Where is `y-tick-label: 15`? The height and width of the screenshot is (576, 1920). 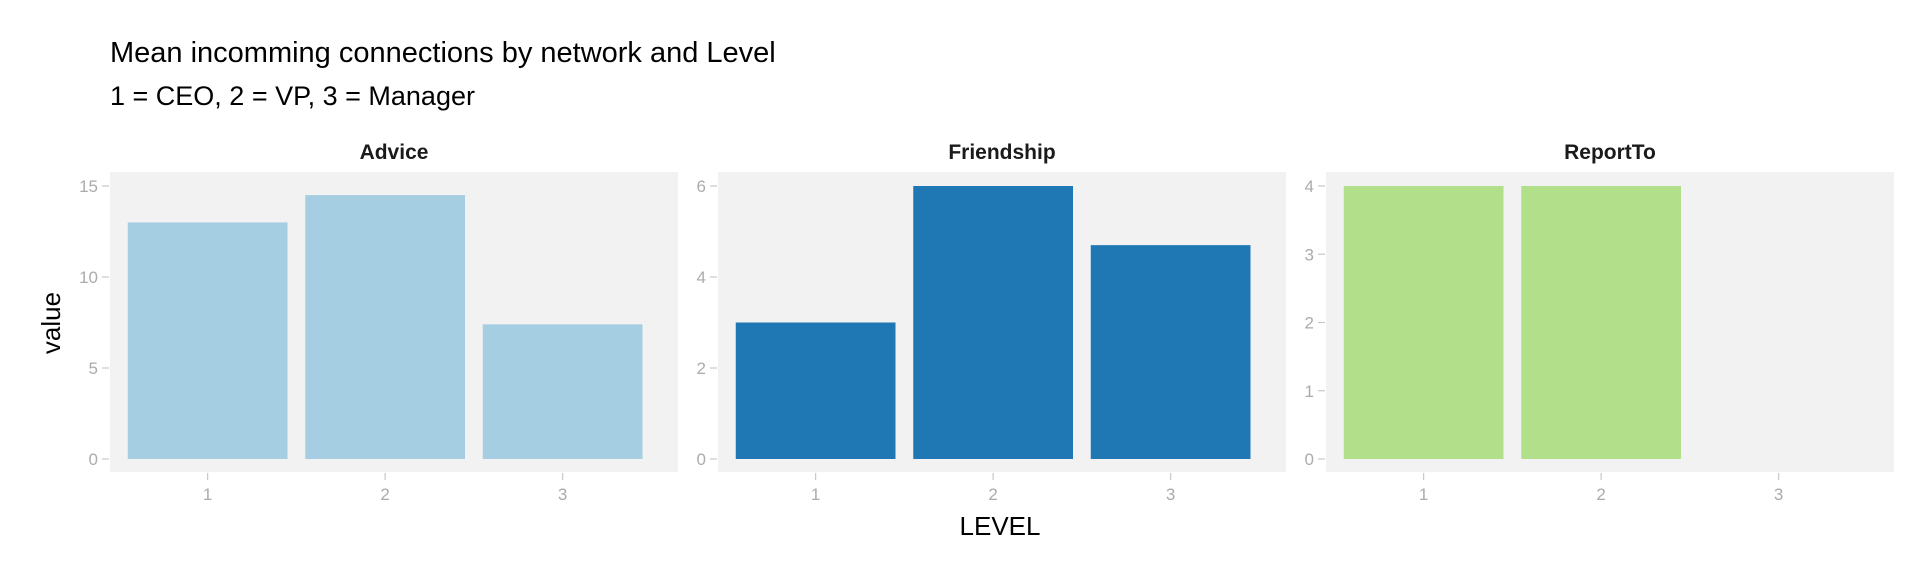
y-tick-label: 15 is located at coordinates (88, 186).